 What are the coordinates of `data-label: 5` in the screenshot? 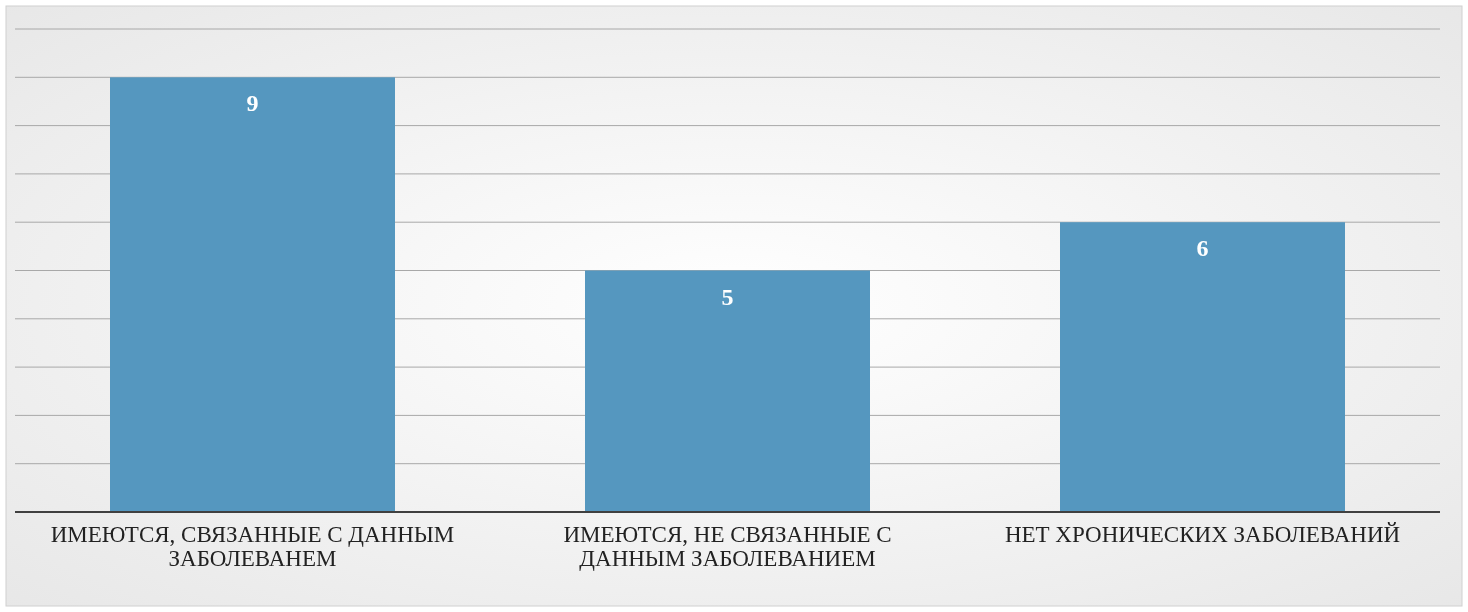 It's located at (727, 296).